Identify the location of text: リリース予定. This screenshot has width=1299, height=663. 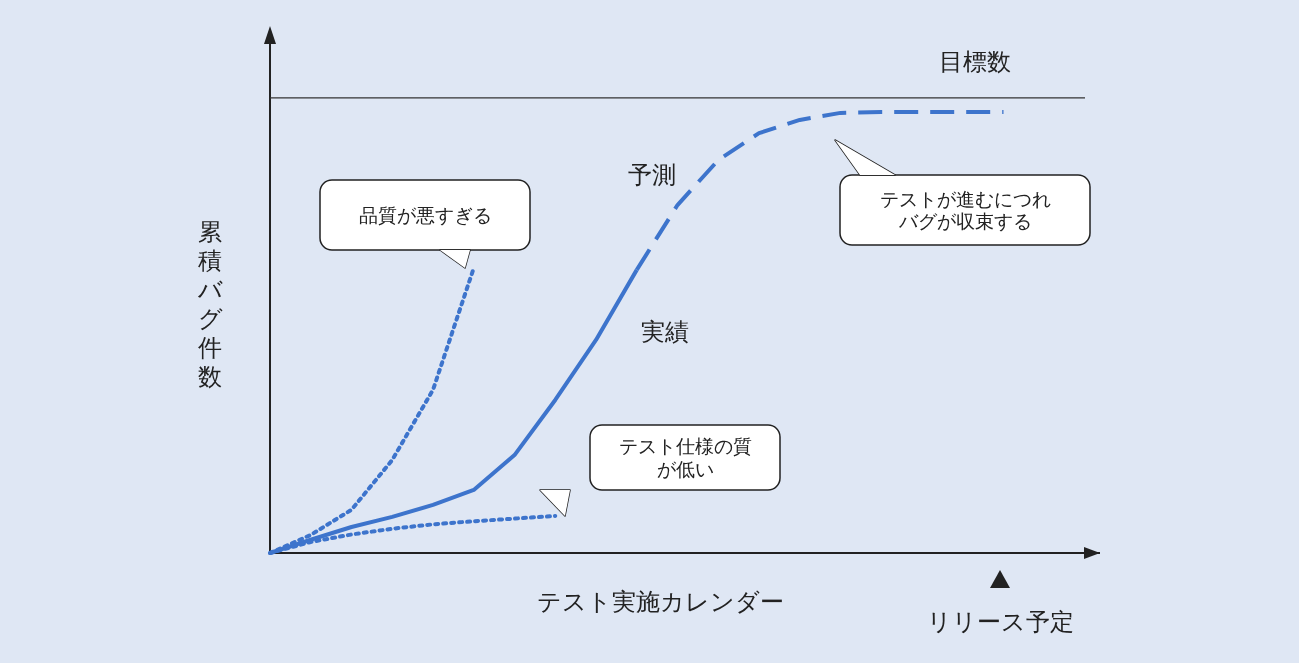
(1000, 622).